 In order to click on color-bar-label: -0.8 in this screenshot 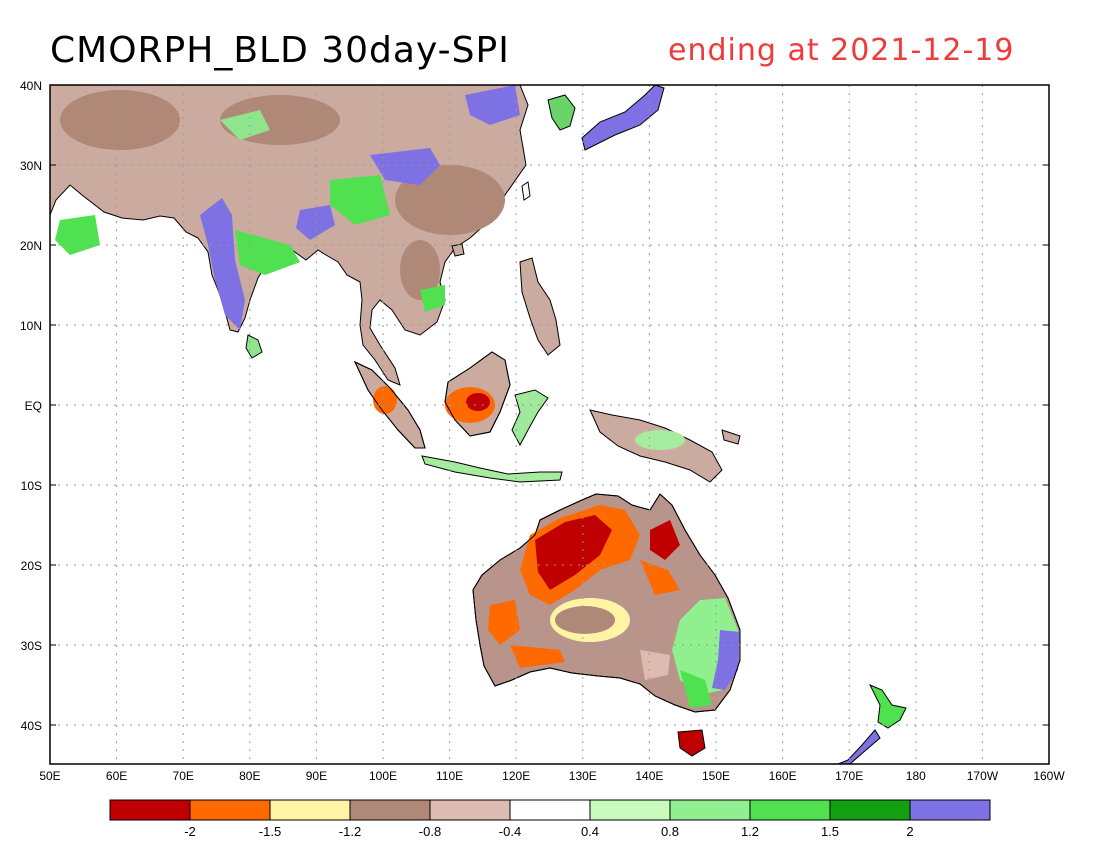, I will do `click(430, 831)`.